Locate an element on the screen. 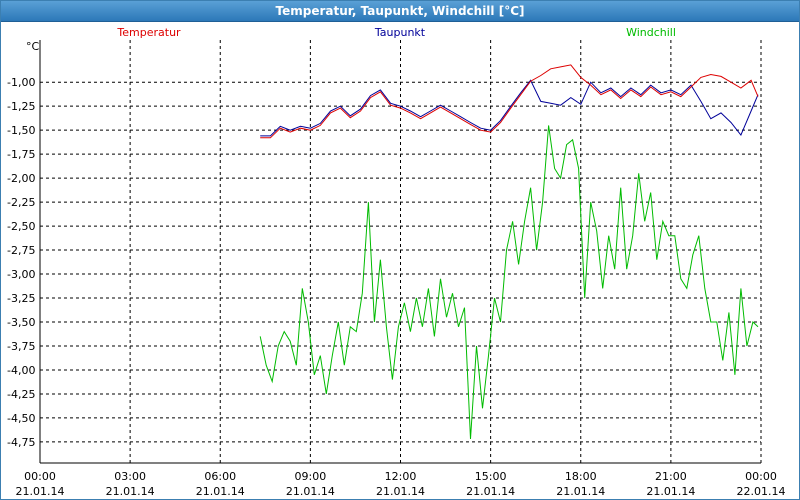 This screenshot has width=800, height=500. y-tick-label: -3,00 is located at coordinates (21, 274).